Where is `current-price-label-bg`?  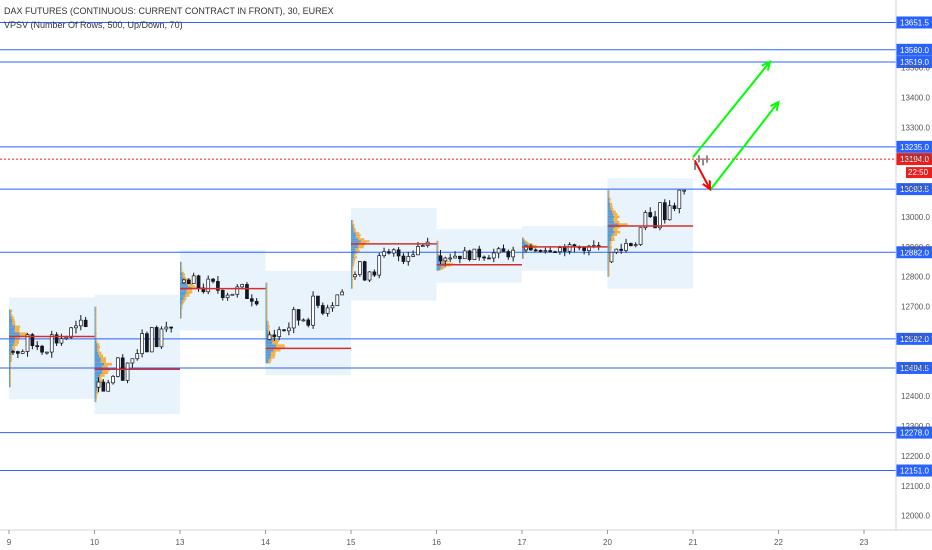 current-price-label-bg is located at coordinates (914, 159).